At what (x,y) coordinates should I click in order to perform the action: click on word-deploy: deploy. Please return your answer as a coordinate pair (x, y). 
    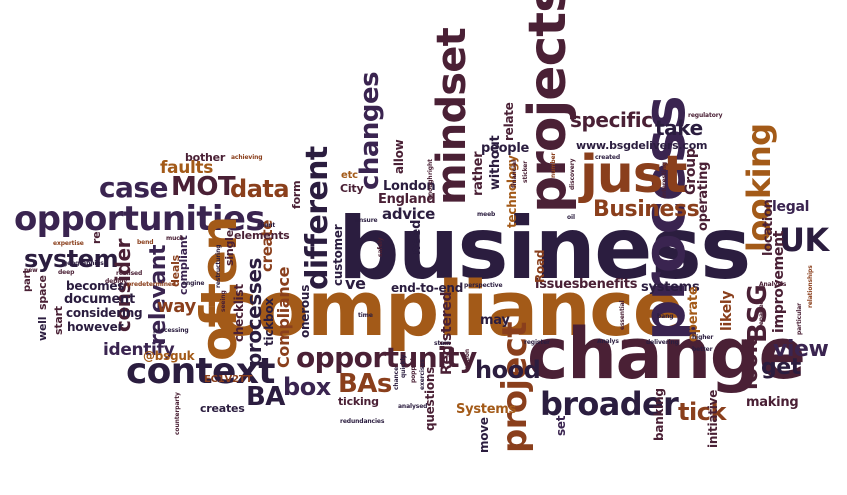
    Looking at the image, I should click on (116, 281).